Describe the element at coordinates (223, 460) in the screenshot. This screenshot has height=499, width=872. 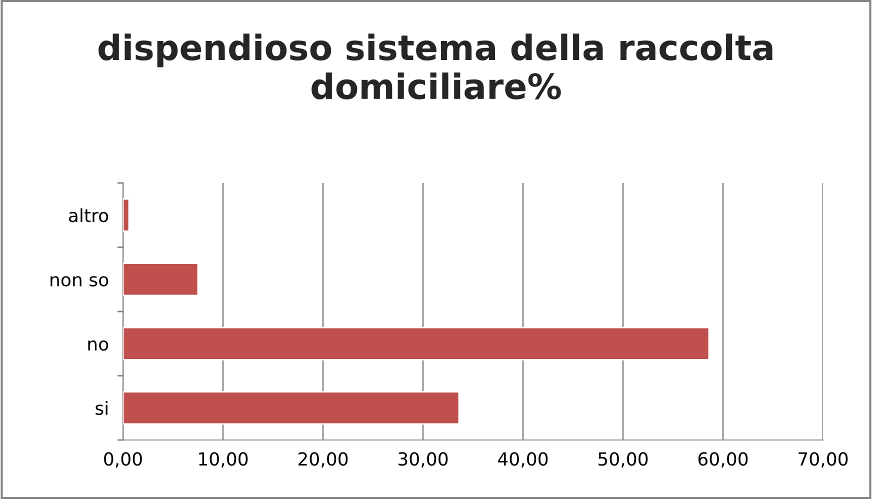
I see `x-tick-label: 10,00` at that location.